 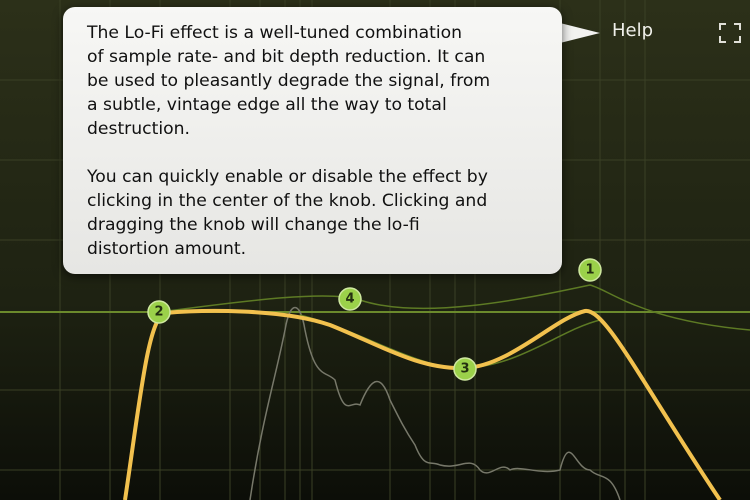 What do you see at coordinates (454, 307) in the screenshot?
I see `band-curve` at bounding box center [454, 307].